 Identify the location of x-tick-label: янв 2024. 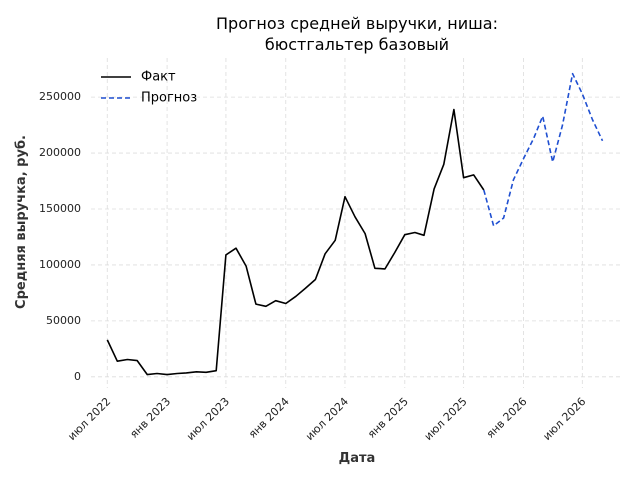
(269, 418).